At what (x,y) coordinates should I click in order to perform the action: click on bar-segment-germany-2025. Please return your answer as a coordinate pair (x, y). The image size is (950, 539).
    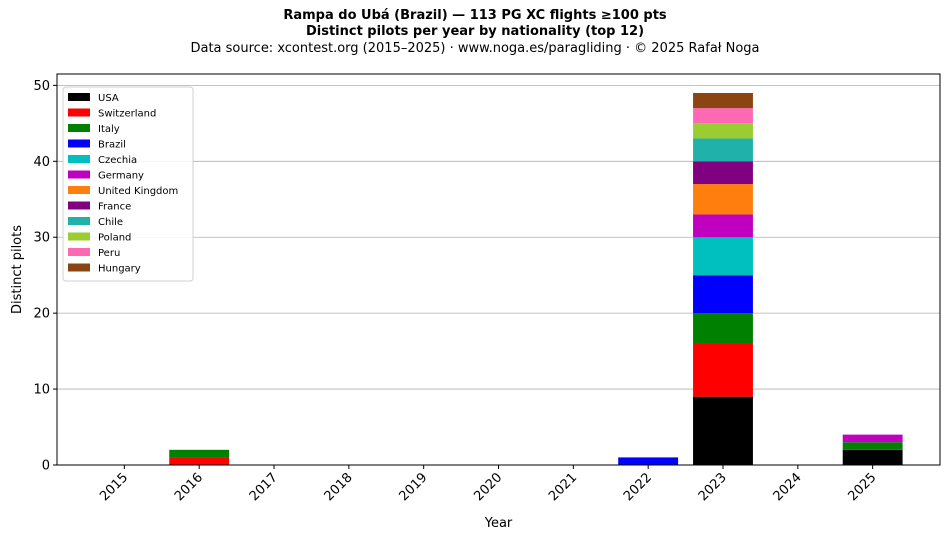
    Looking at the image, I should click on (872, 438).